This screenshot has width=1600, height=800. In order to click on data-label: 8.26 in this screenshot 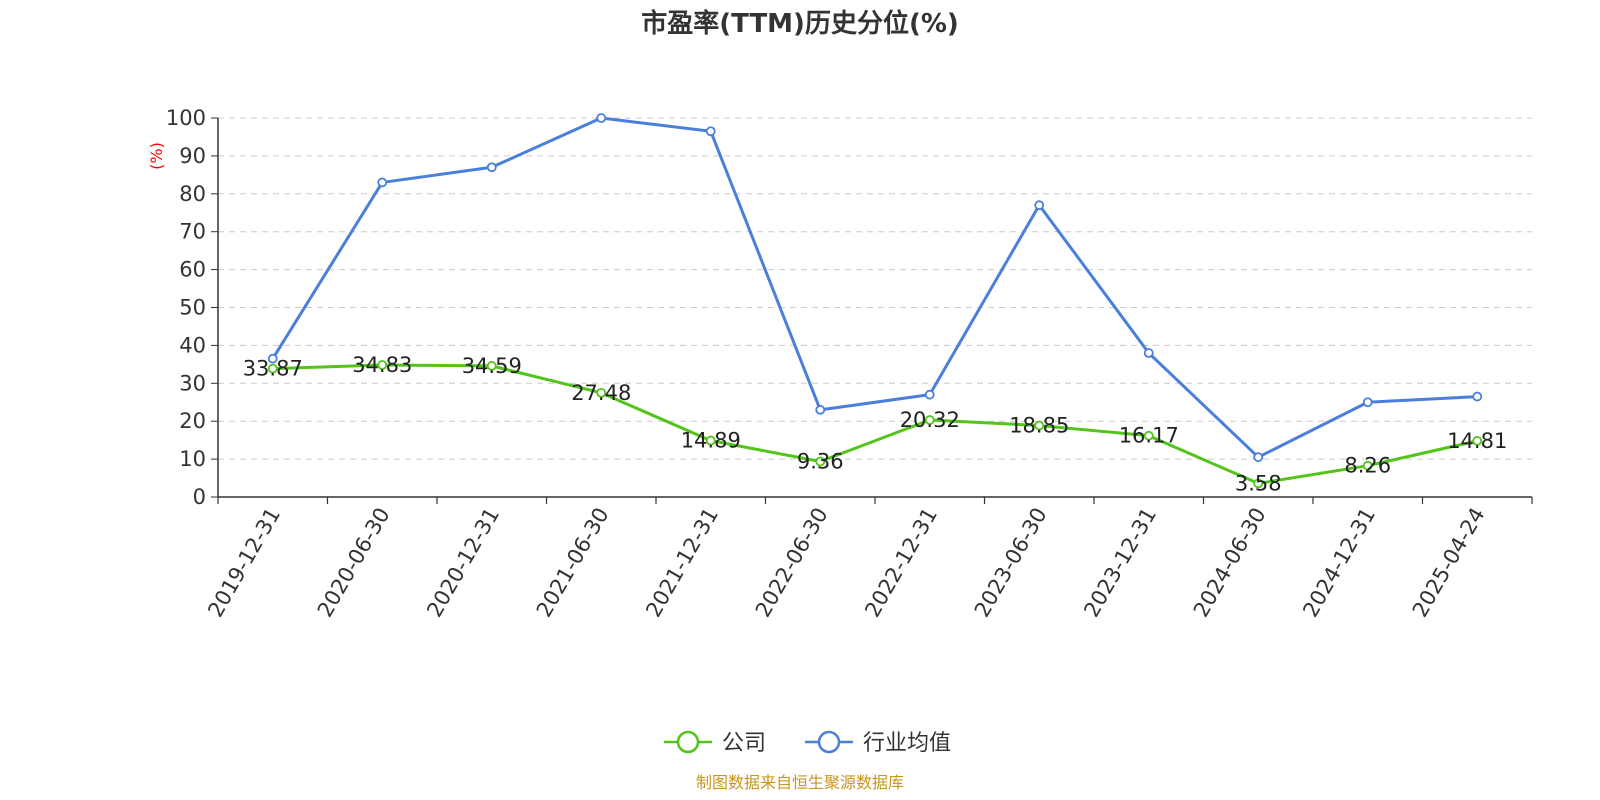, I will do `click(1367, 466)`.